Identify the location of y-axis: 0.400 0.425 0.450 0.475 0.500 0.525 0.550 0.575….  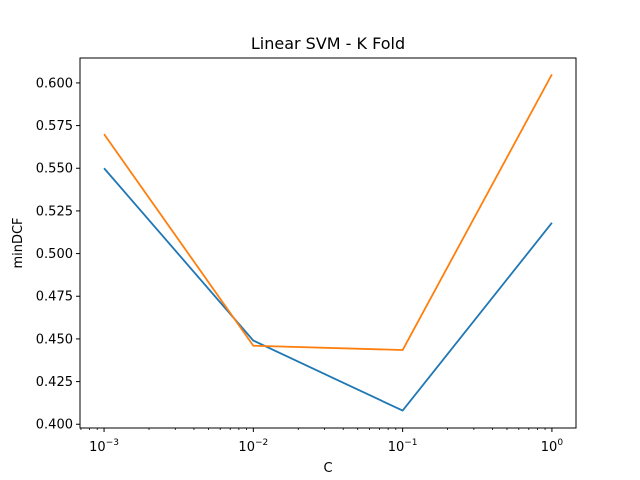
(58, 254).